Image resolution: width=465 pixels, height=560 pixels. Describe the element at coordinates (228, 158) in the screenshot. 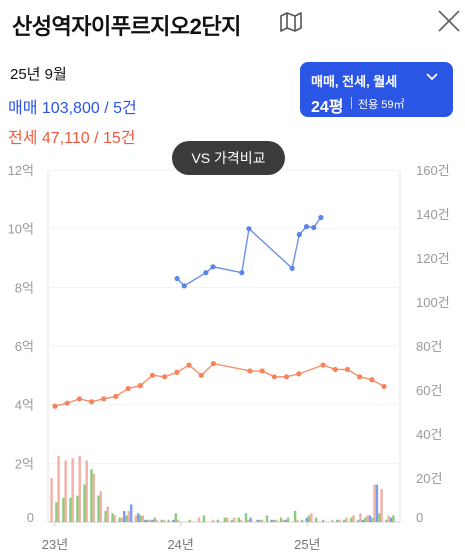

I see `compare-price-button: VS 가격비교` at that location.